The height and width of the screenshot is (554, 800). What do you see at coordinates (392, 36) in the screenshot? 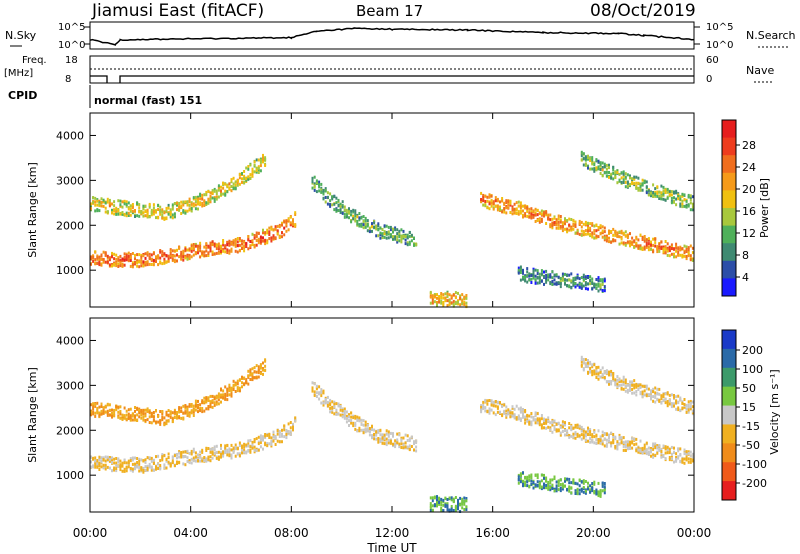
I see `noise-sky-line` at bounding box center [392, 36].